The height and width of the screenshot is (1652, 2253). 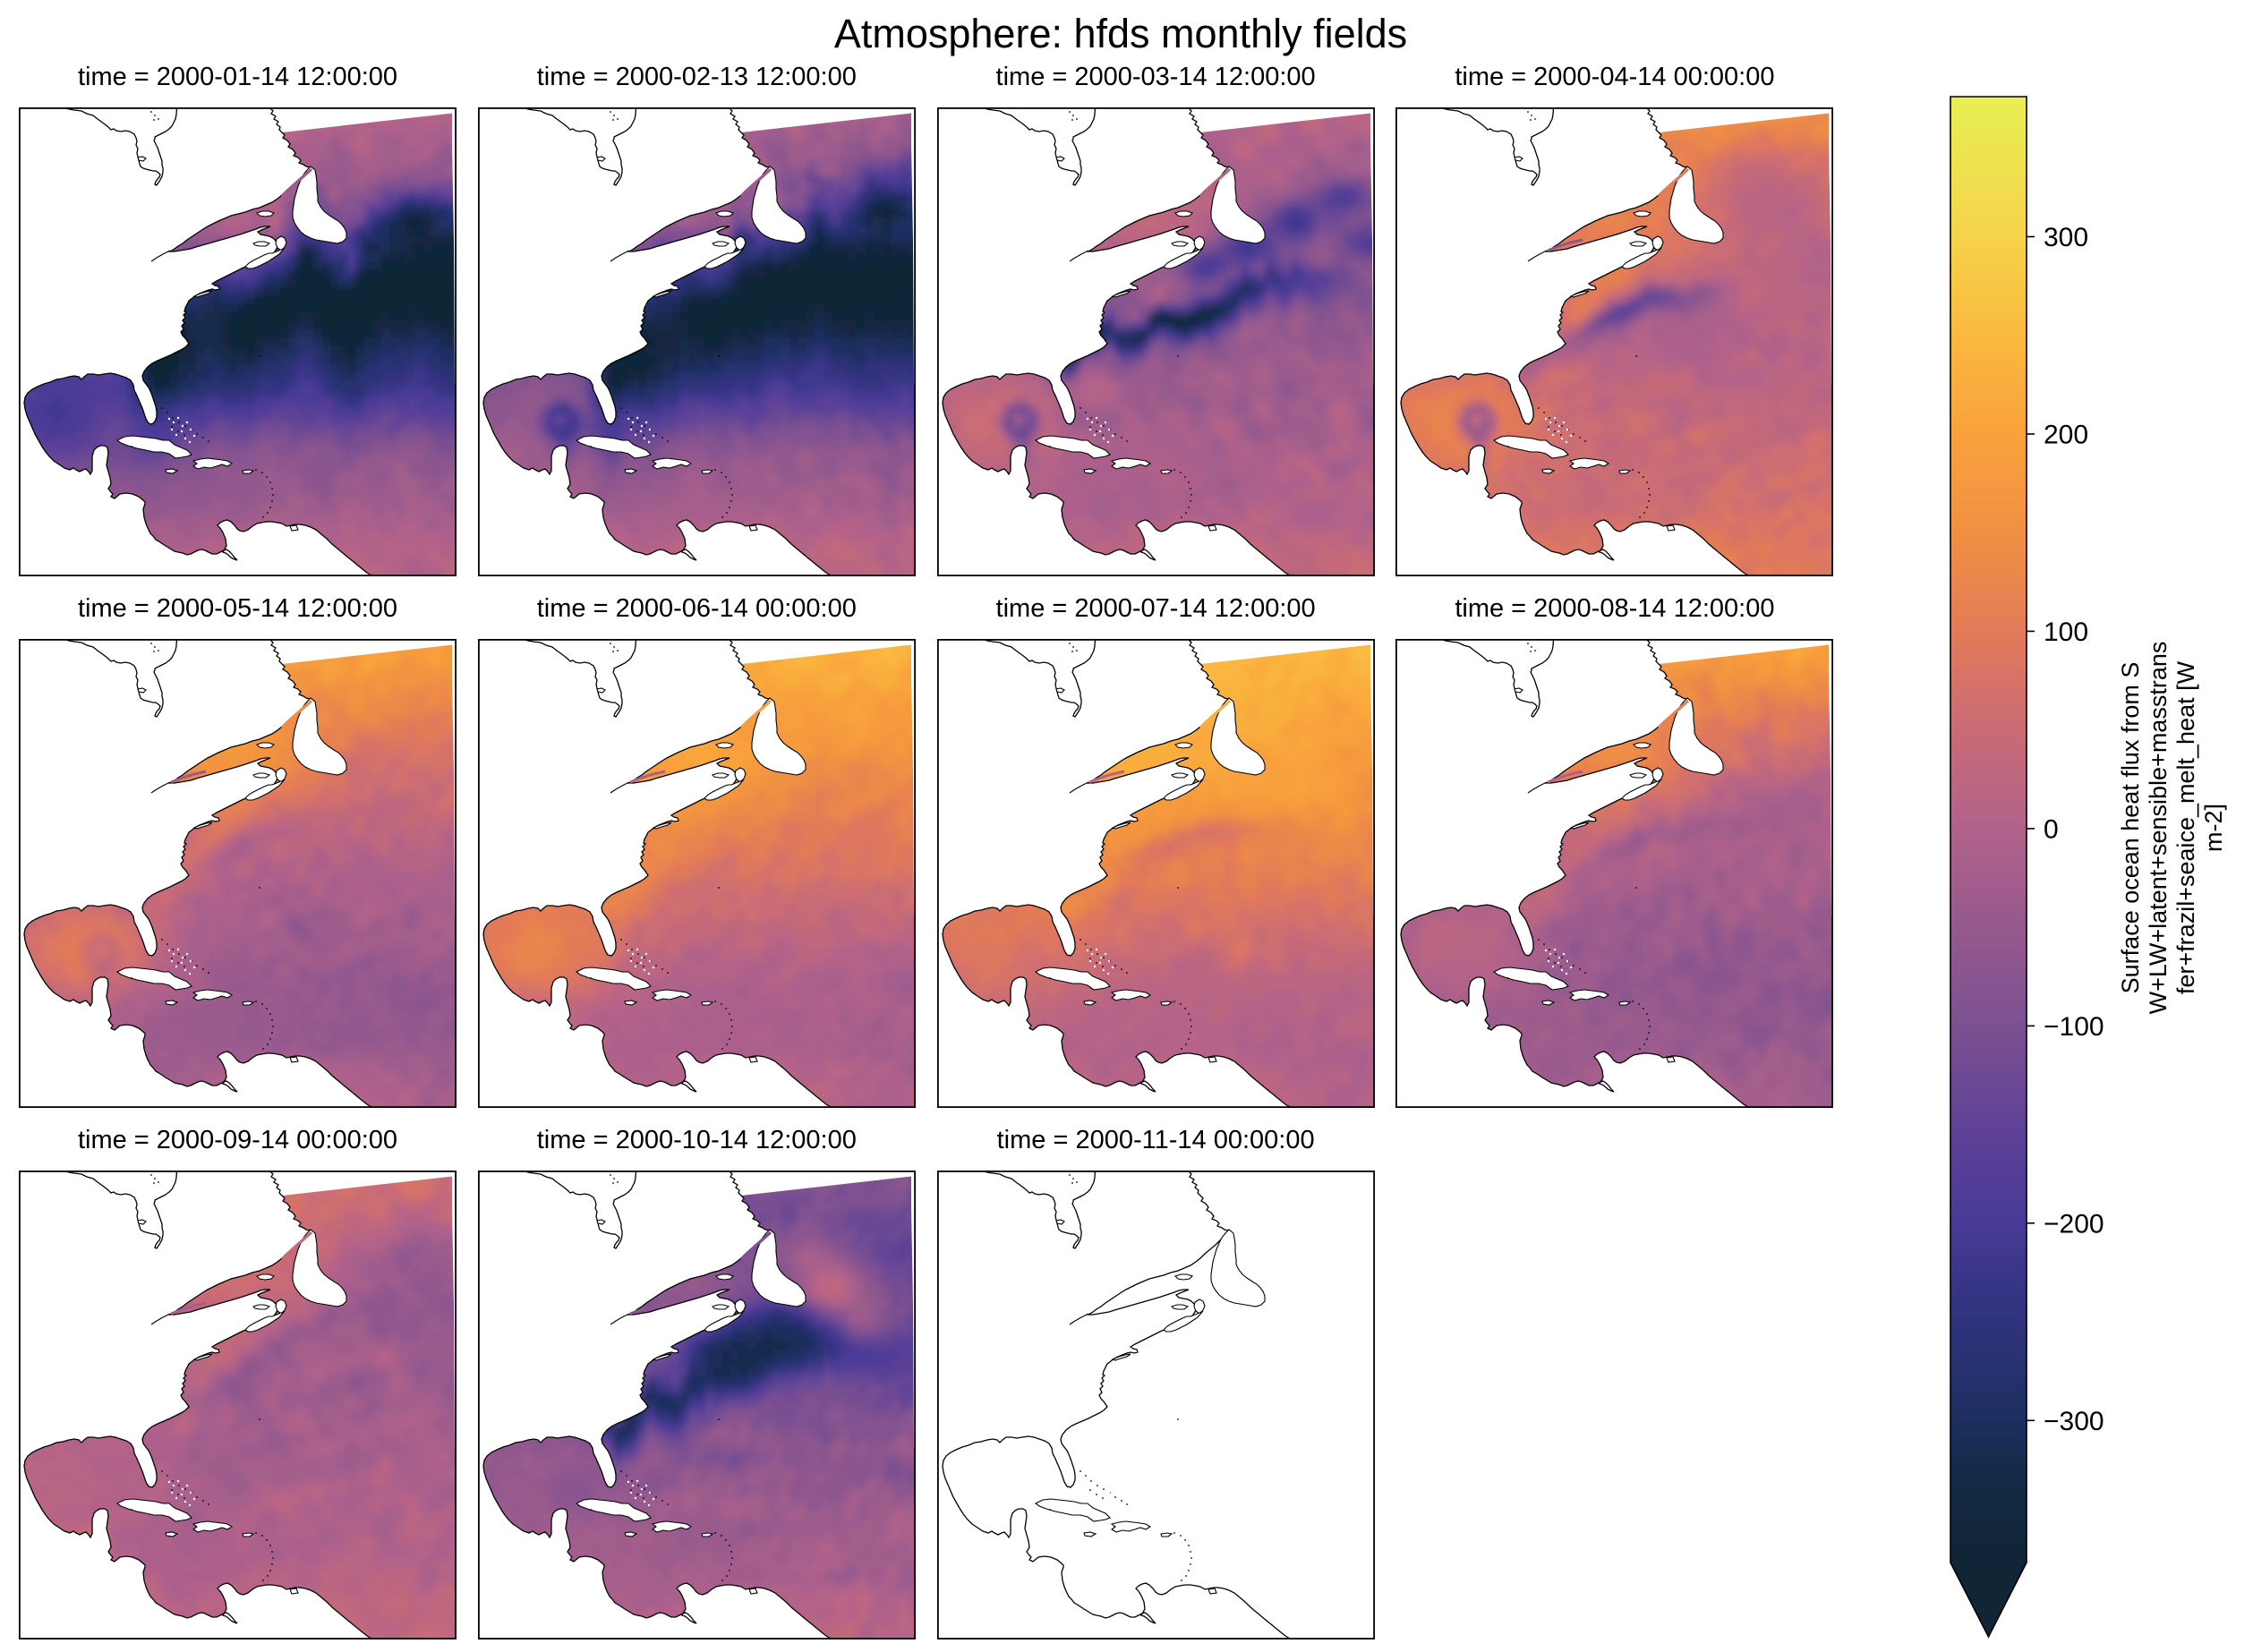 What do you see at coordinates (2066, 435) in the screenshot?
I see `svg-text: 200` at bounding box center [2066, 435].